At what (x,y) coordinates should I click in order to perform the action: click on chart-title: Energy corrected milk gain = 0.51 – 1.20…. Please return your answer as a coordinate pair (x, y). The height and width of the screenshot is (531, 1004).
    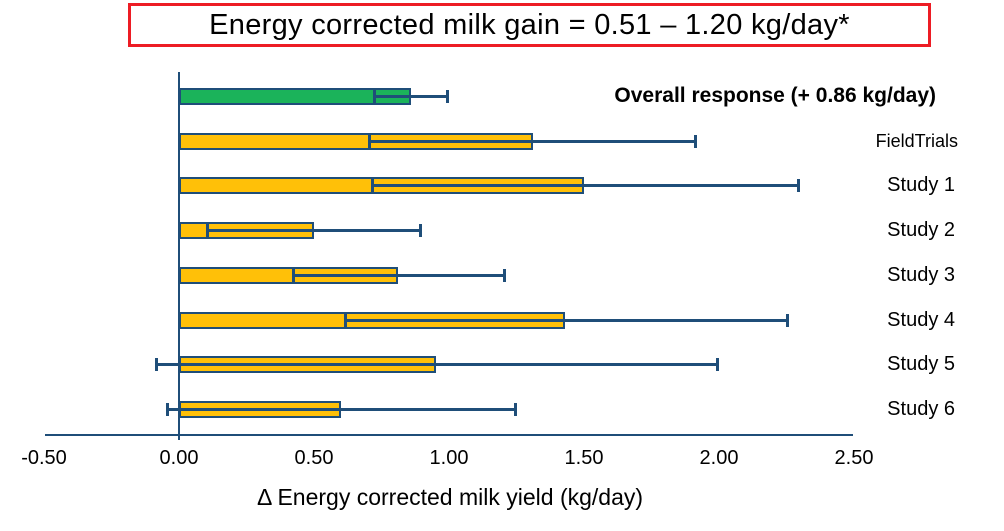
    Looking at the image, I should click on (529, 24).